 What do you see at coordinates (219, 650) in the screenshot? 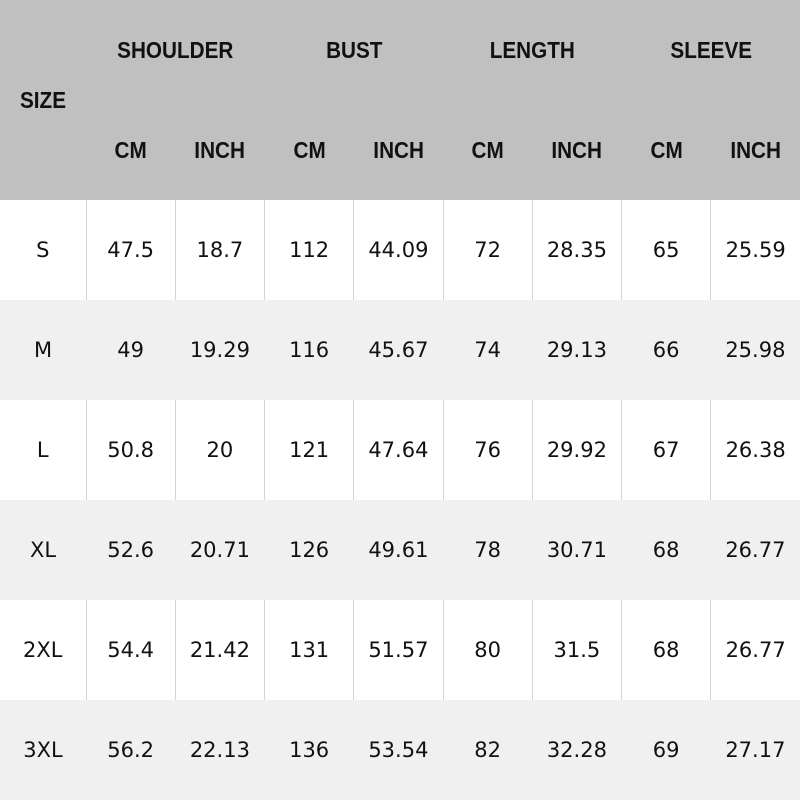
I see `measure-cell: 21.42` at bounding box center [219, 650].